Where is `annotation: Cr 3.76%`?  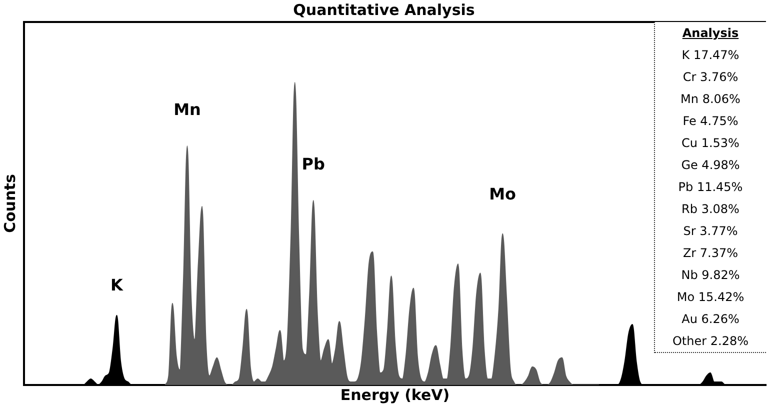 annotation: Cr 3.76% is located at coordinates (711, 77).